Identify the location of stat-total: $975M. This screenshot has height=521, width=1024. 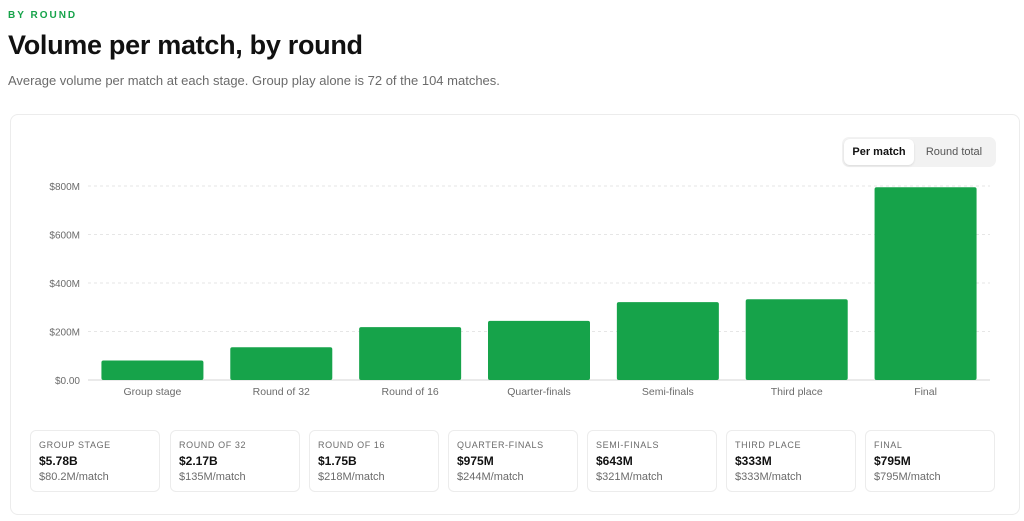
(475, 461).